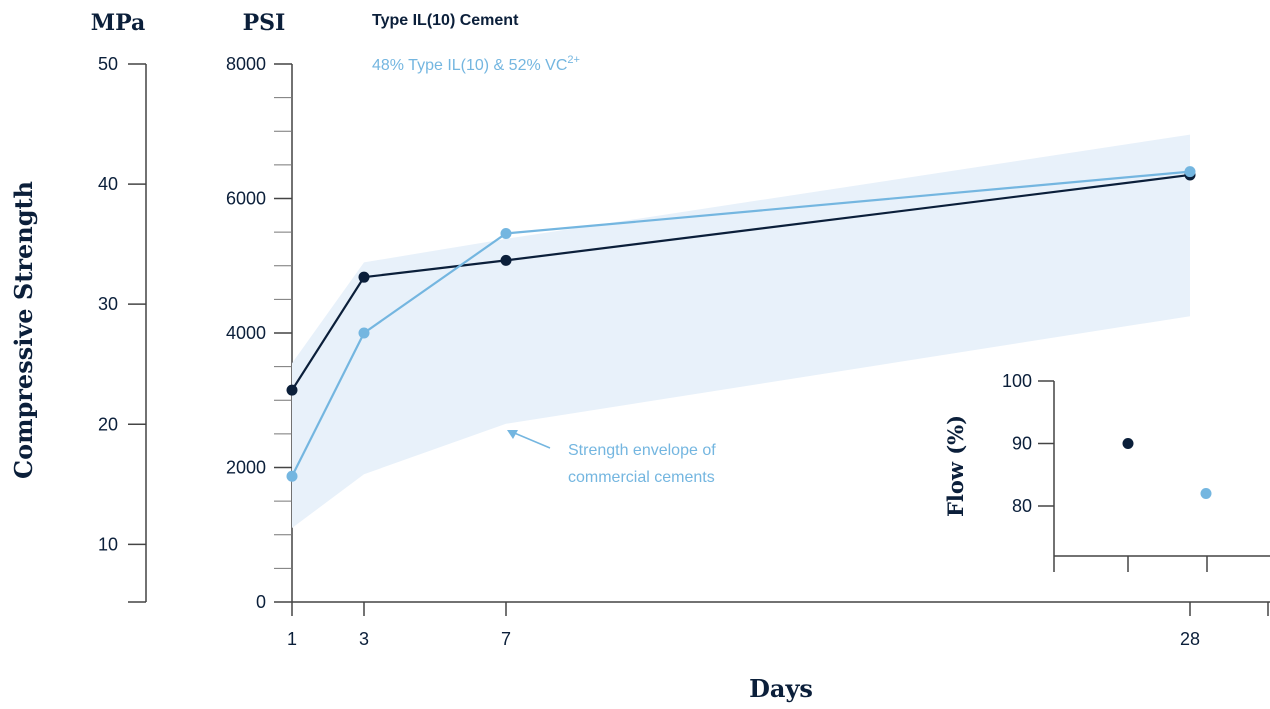 This screenshot has width=1270, height=709. Describe the element at coordinates (506, 639) in the screenshot. I see `x-tick-label: 7` at that location.